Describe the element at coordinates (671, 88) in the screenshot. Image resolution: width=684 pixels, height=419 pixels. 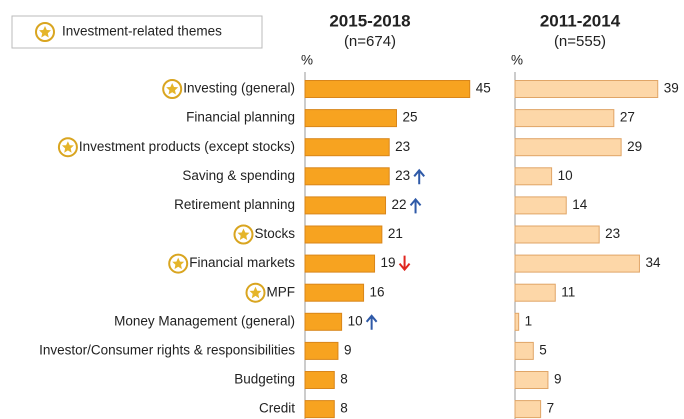
I see `value-label: 39` at that location.